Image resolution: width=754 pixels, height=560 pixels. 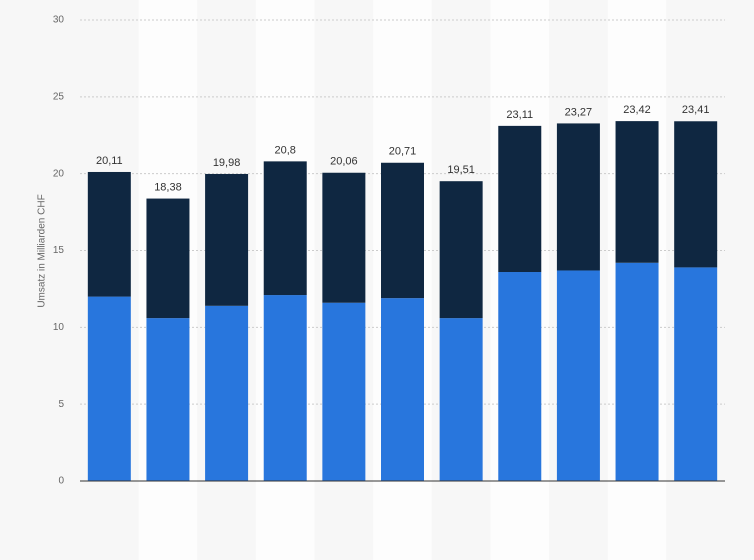 I want to click on y-axis-label: Umsatz in Milliarden CHF, so click(x=42, y=250).